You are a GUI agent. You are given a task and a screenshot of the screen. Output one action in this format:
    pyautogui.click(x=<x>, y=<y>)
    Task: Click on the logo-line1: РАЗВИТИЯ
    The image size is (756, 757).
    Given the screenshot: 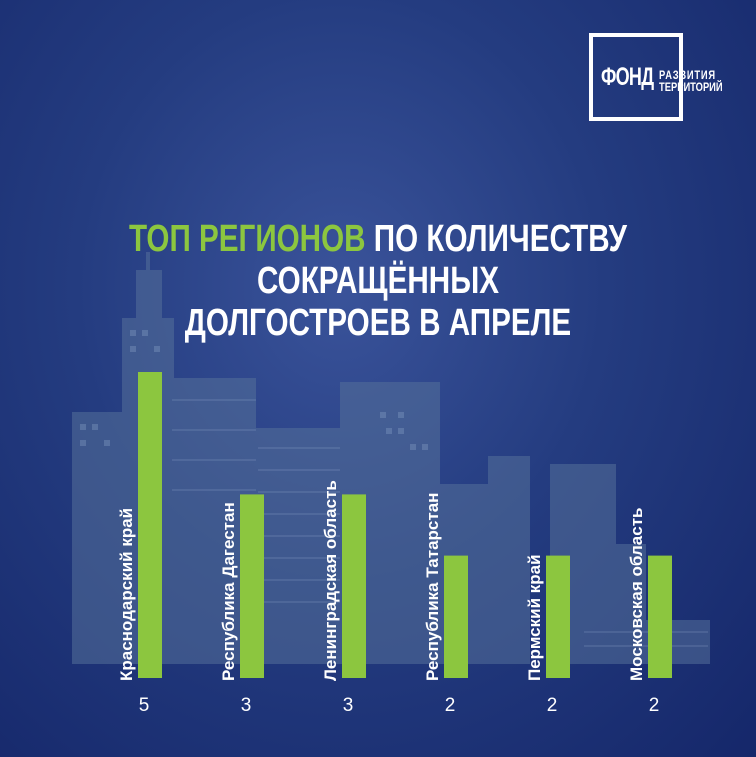 What is the action you would take?
    pyautogui.click(x=687, y=75)
    